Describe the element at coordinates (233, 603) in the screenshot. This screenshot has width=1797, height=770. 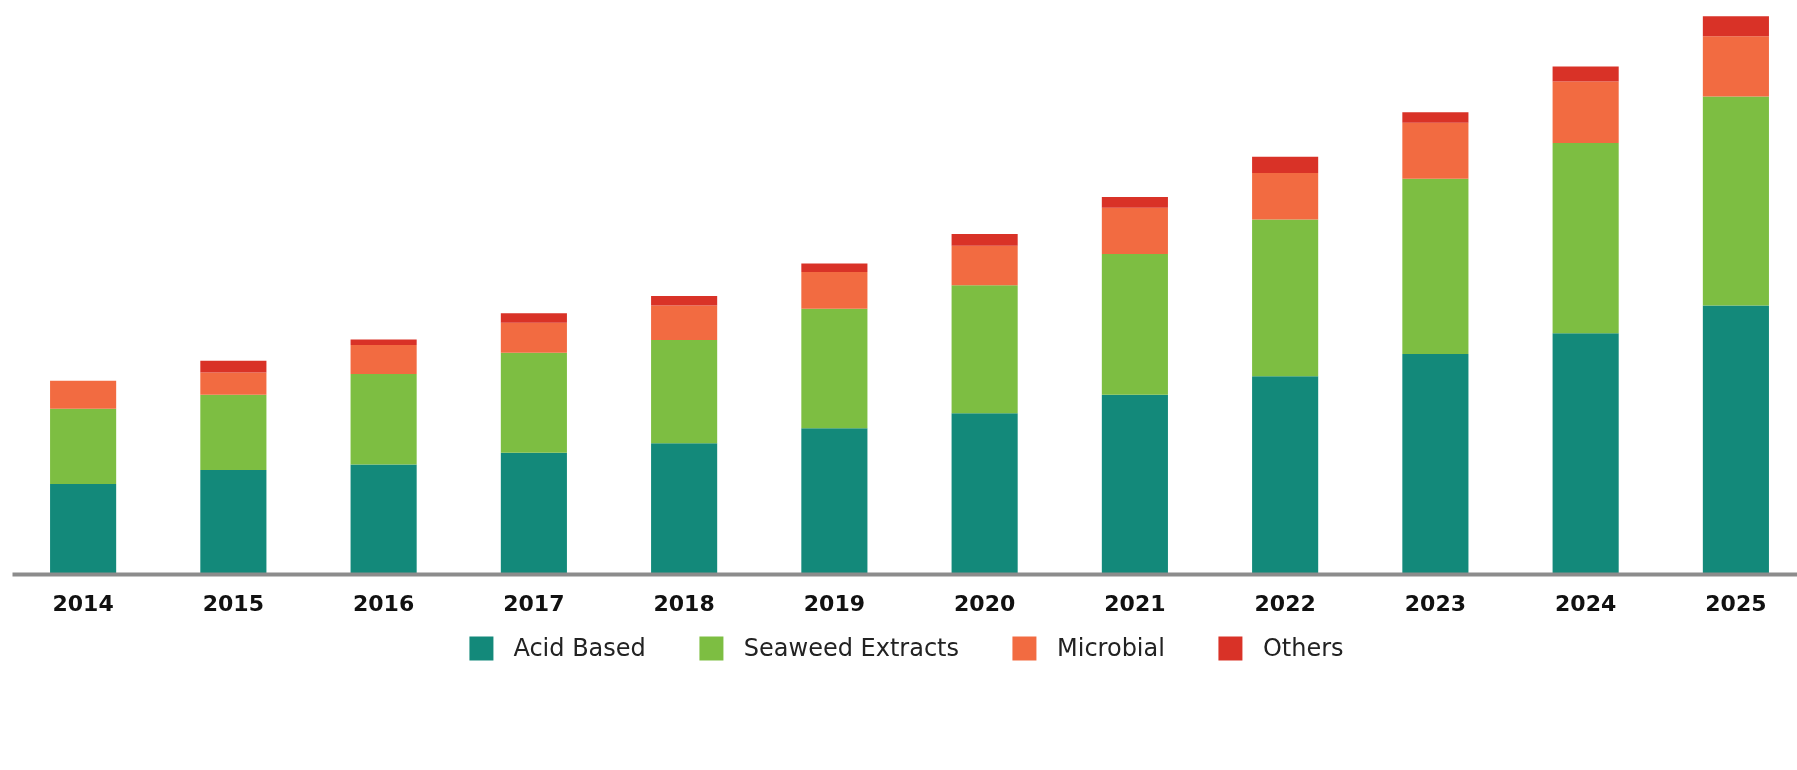
I see `x-tick-label: 2015` at that location.